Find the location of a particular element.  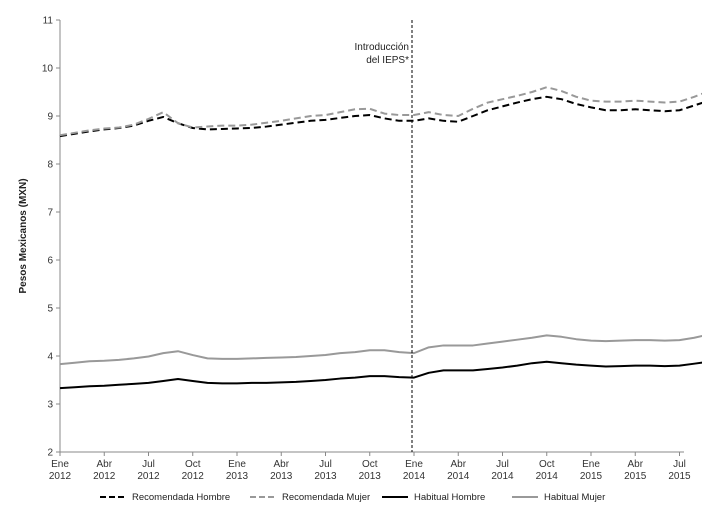

y-tick-label: 6 is located at coordinates (50, 261).